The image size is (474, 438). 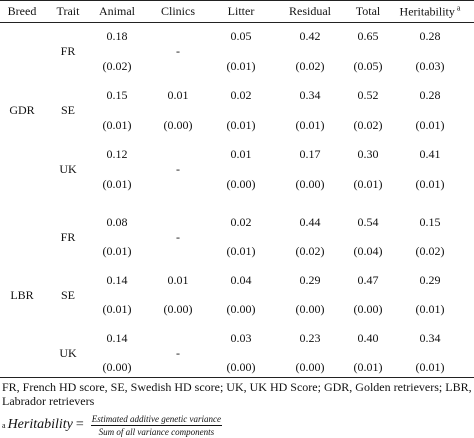 I want to click on column-header: Total, so click(x=368, y=11).